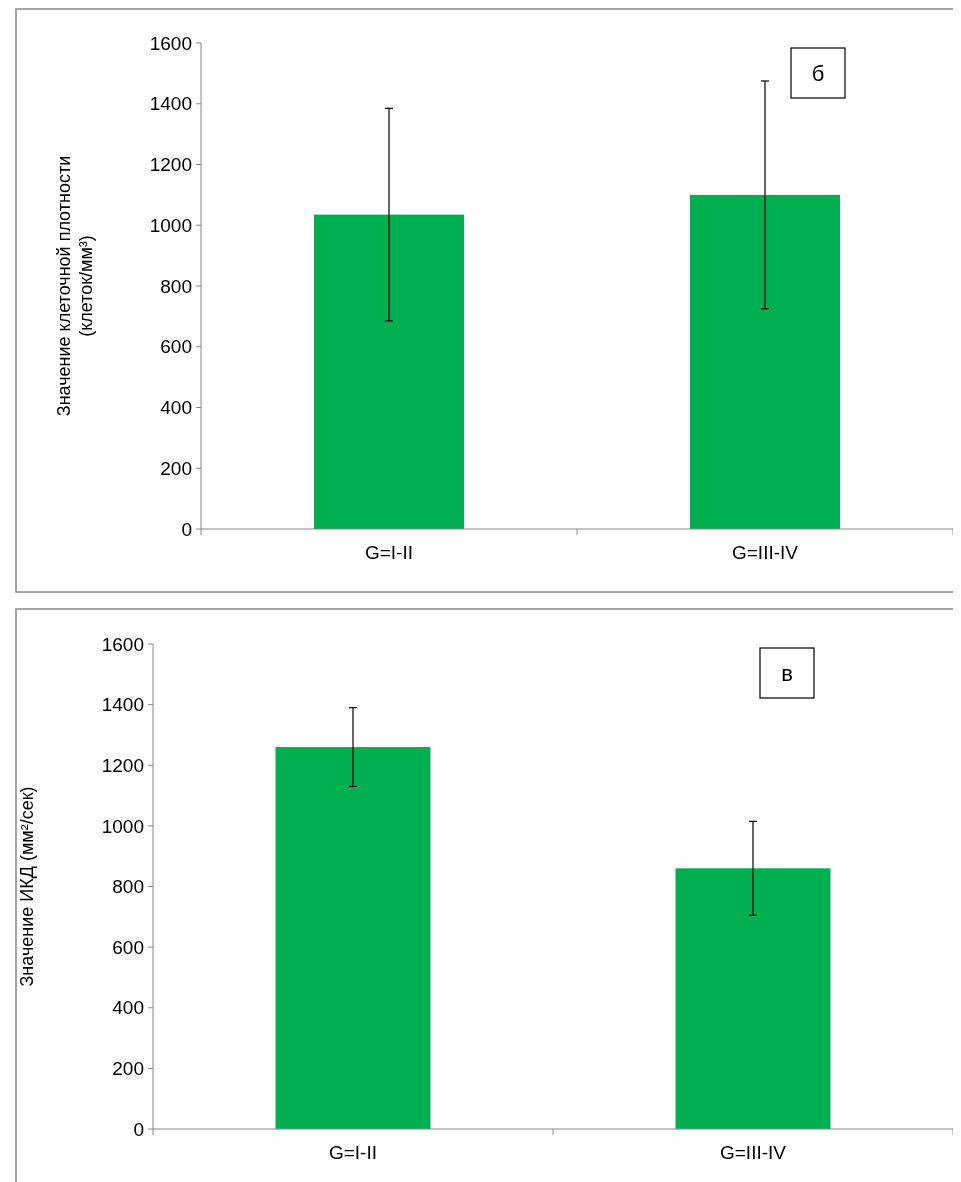 The height and width of the screenshot is (1182, 961). I want to click on y-axis-title: Значение ИКД (мм²/сек), so click(27, 886).